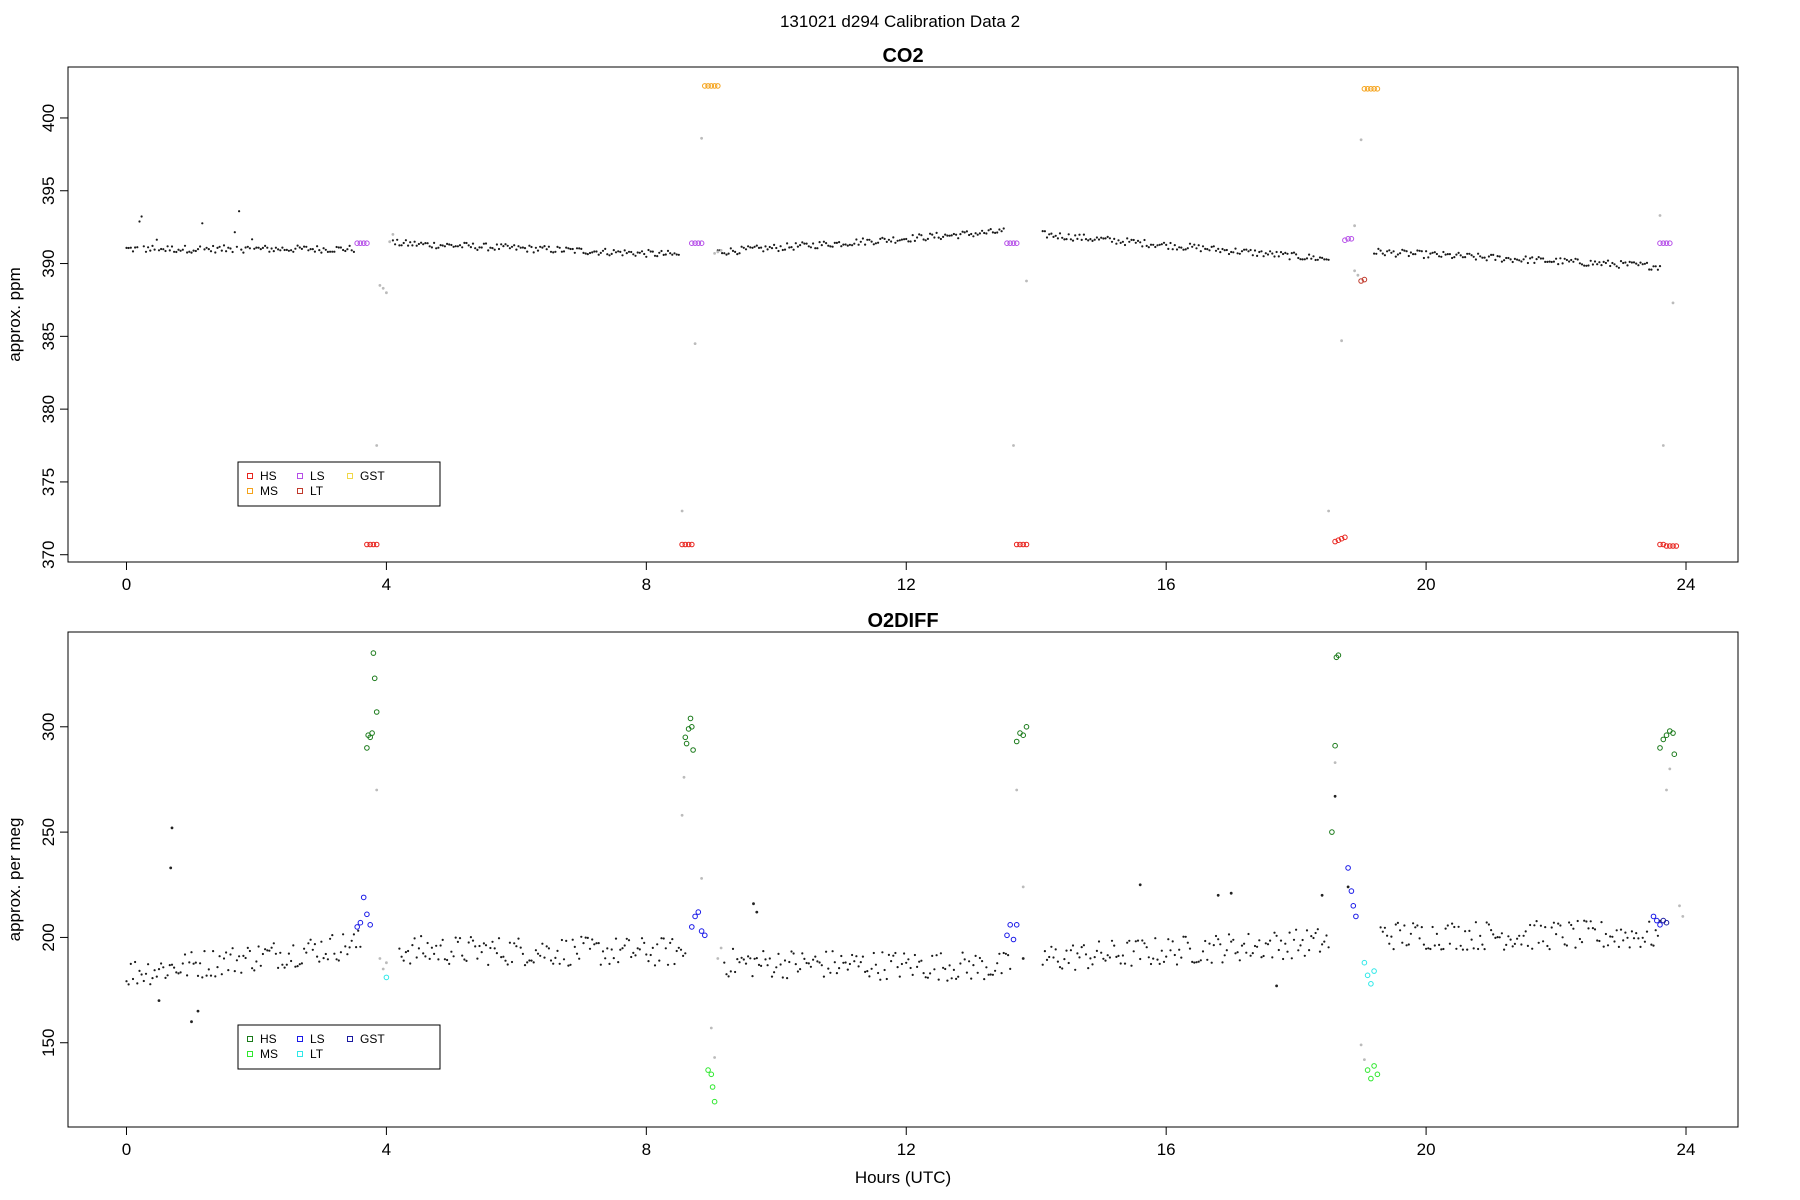 Image resolution: width=1800 pixels, height=1200 pixels. I want to click on legend-label: HS, so click(268, 1039).